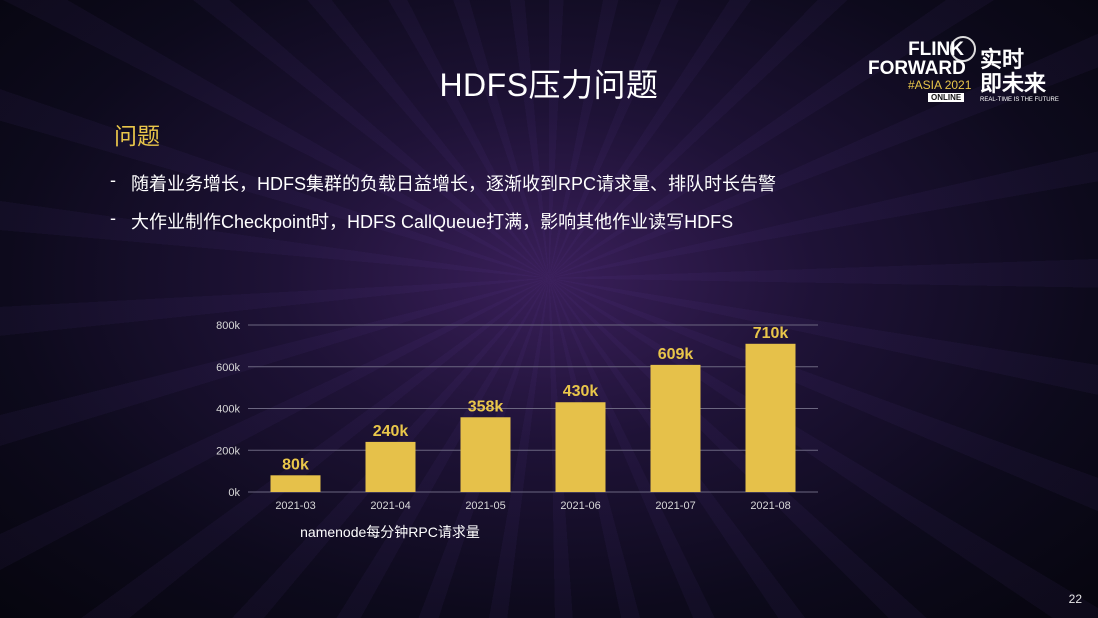 The image size is (1098, 618). What do you see at coordinates (228, 451) in the screenshot?
I see `y-tick-label: 200k` at bounding box center [228, 451].